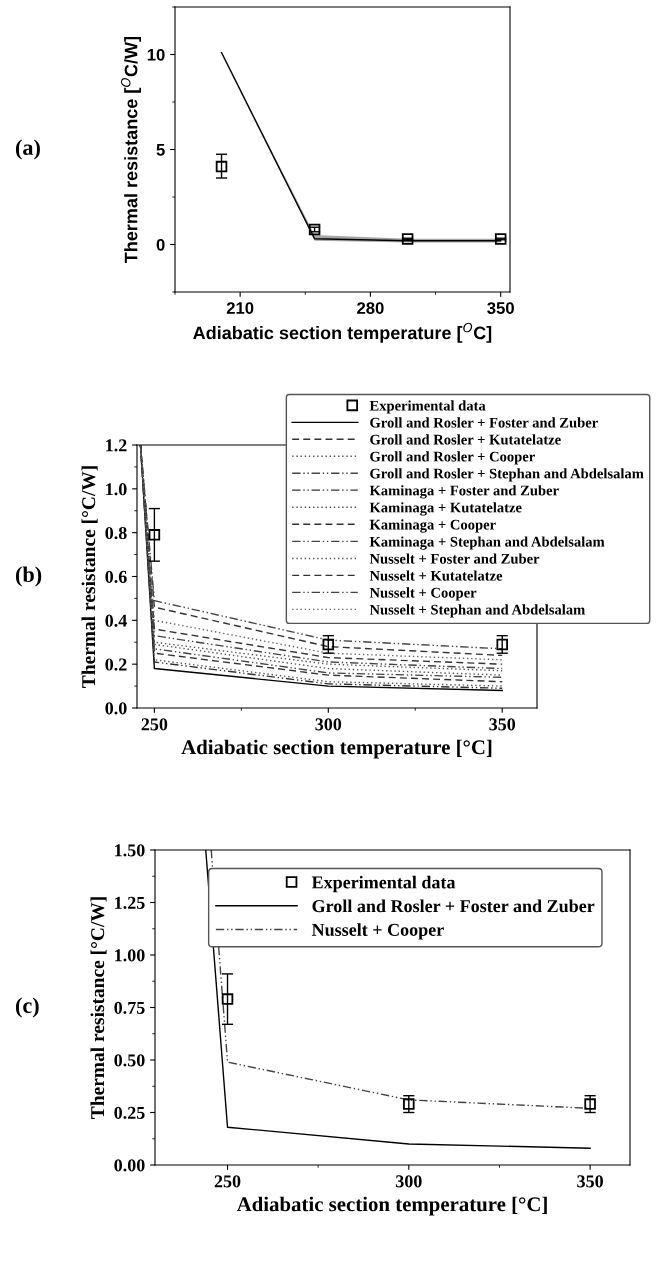  I want to click on text: (a), so click(27, 149).